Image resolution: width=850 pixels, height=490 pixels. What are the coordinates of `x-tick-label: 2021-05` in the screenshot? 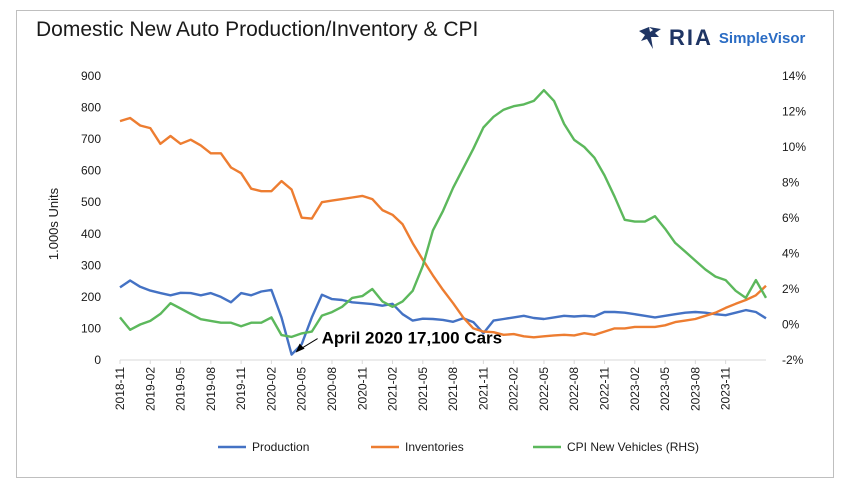 It's located at (423, 389).